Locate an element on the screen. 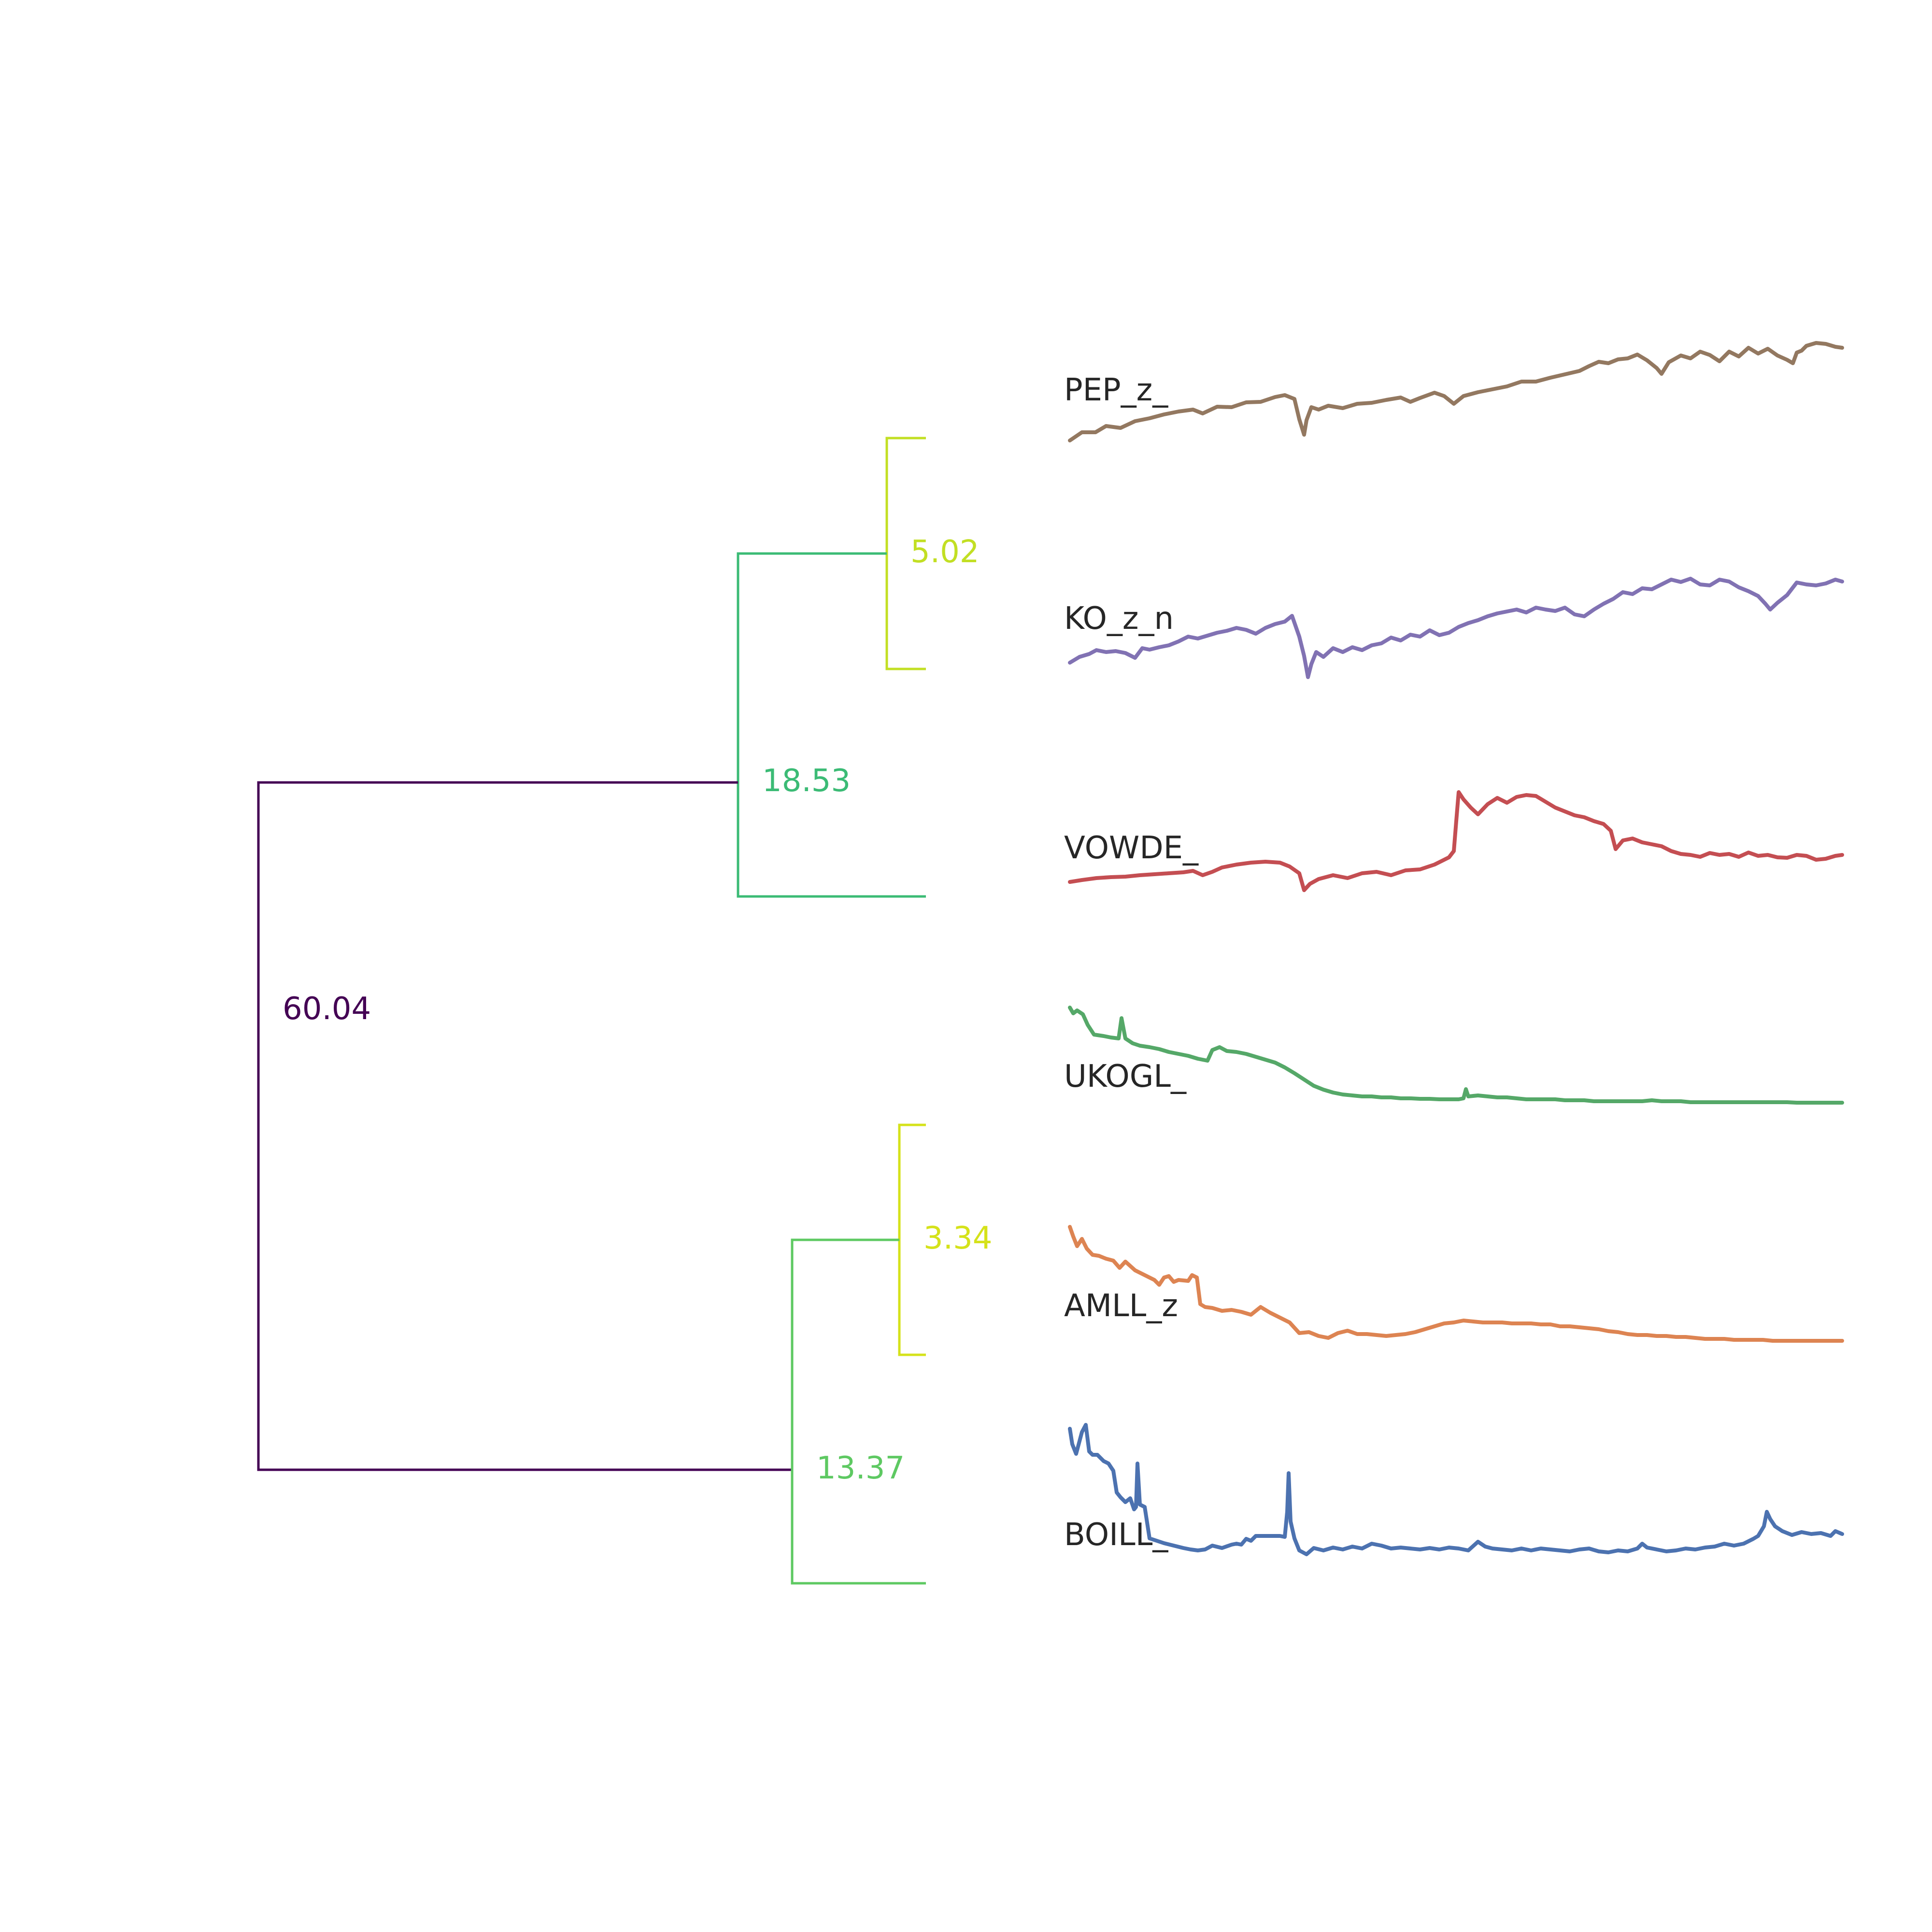 The height and width of the screenshot is (1932, 1932). sparkline-boill is located at coordinates (1456, 1489).